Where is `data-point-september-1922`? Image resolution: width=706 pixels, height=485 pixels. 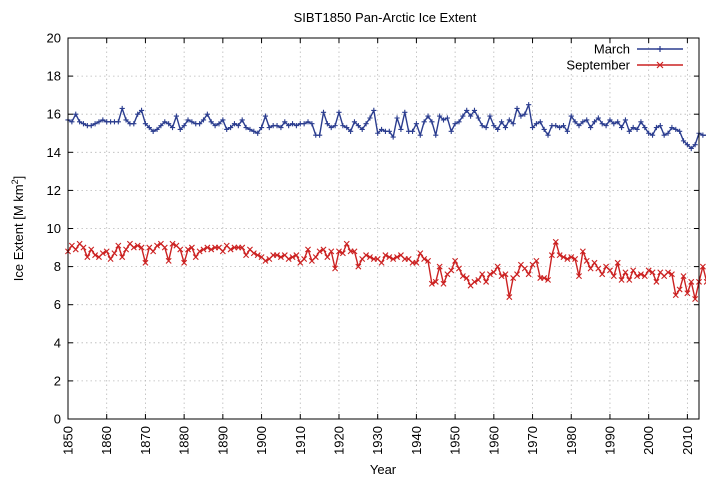 data-point-september-1922 is located at coordinates (346, 243).